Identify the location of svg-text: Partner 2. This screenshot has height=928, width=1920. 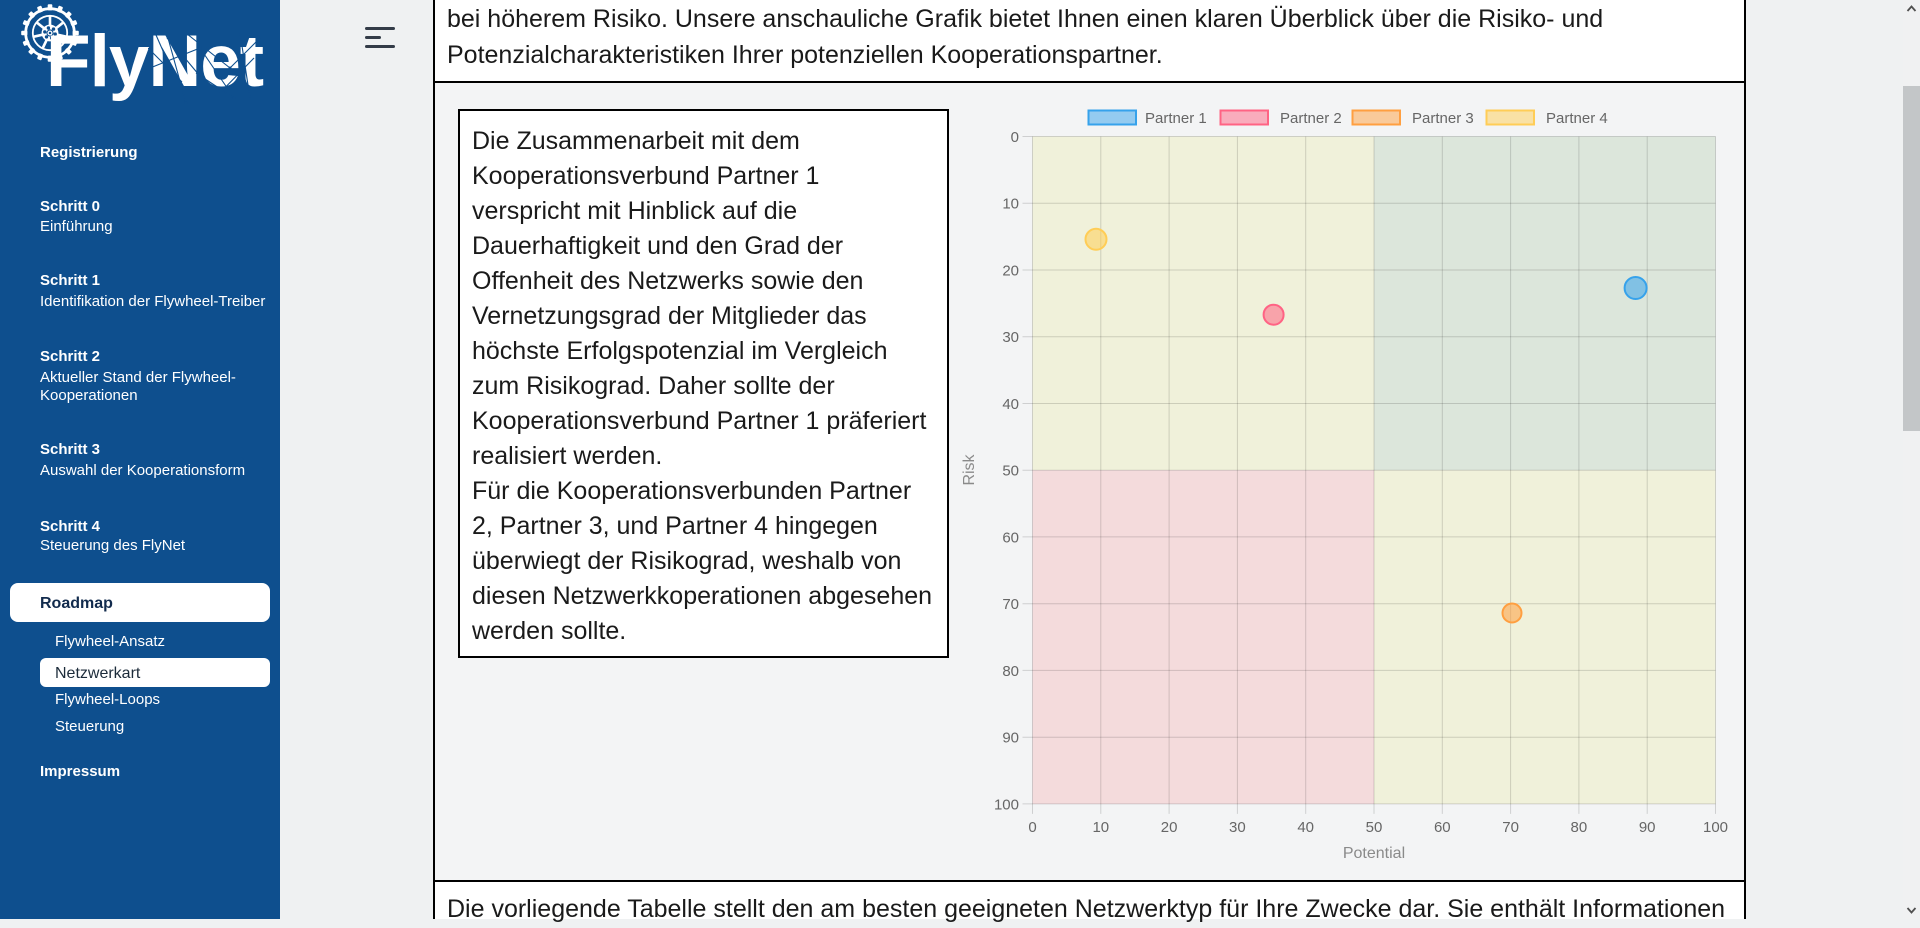
(1311, 118).